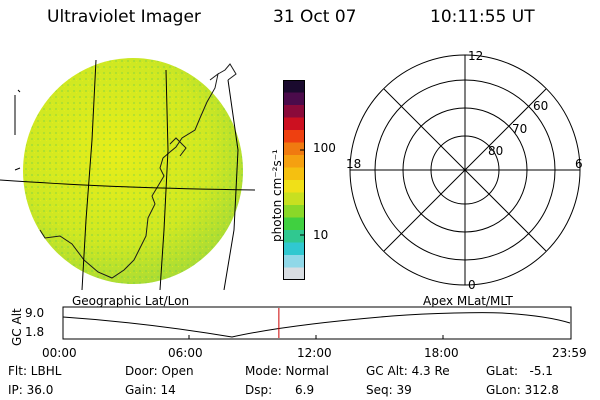  Describe the element at coordinates (35, 332) in the screenshot. I see `altitude-tick-low: 1.8` at that location.